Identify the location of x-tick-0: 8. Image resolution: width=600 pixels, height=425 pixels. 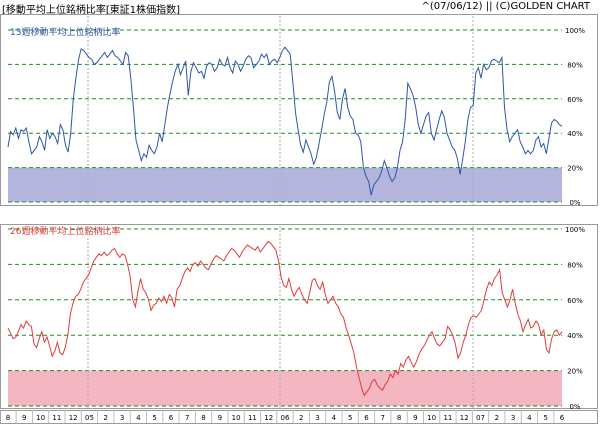
(8, 418).